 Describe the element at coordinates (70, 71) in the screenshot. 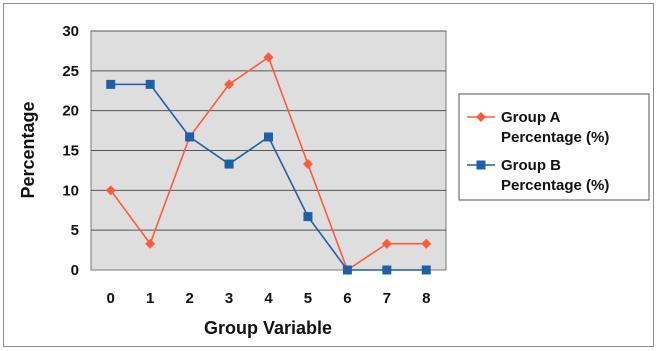

I see `y-tick-label-25: 25` at that location.